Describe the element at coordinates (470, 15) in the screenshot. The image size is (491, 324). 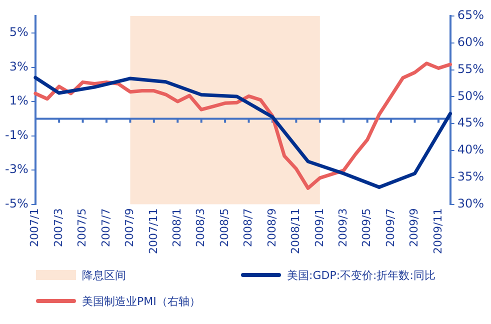
I see `y2-tick-label: 65%` at that location.